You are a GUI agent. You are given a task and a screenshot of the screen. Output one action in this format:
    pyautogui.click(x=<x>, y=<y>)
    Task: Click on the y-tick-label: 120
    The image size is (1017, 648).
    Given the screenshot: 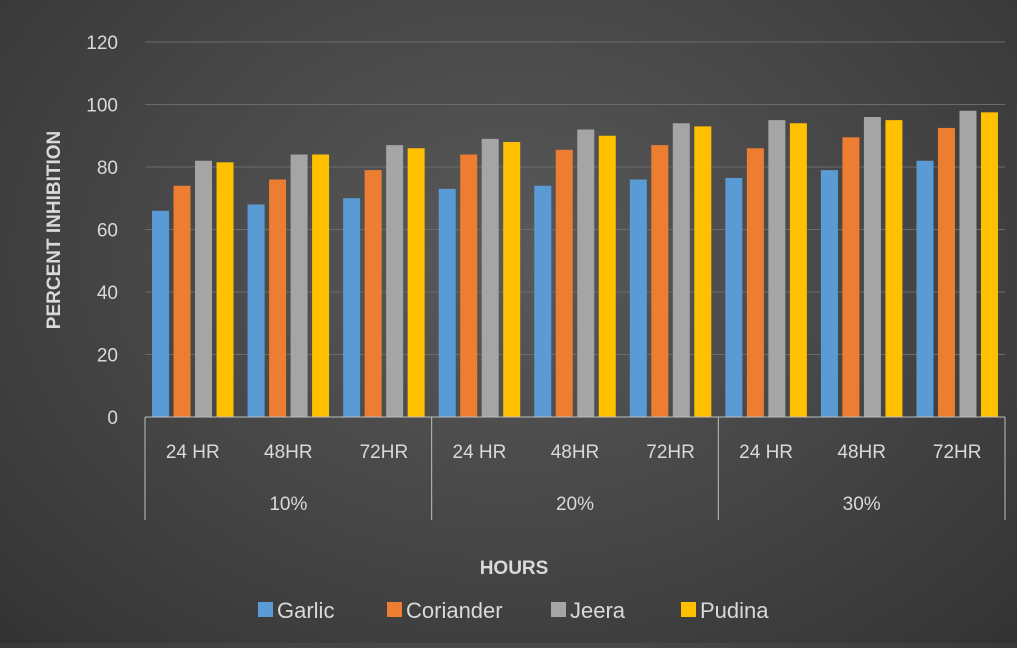 What is the action you would take?
    pyautogui.click(x=102, y=43)
    